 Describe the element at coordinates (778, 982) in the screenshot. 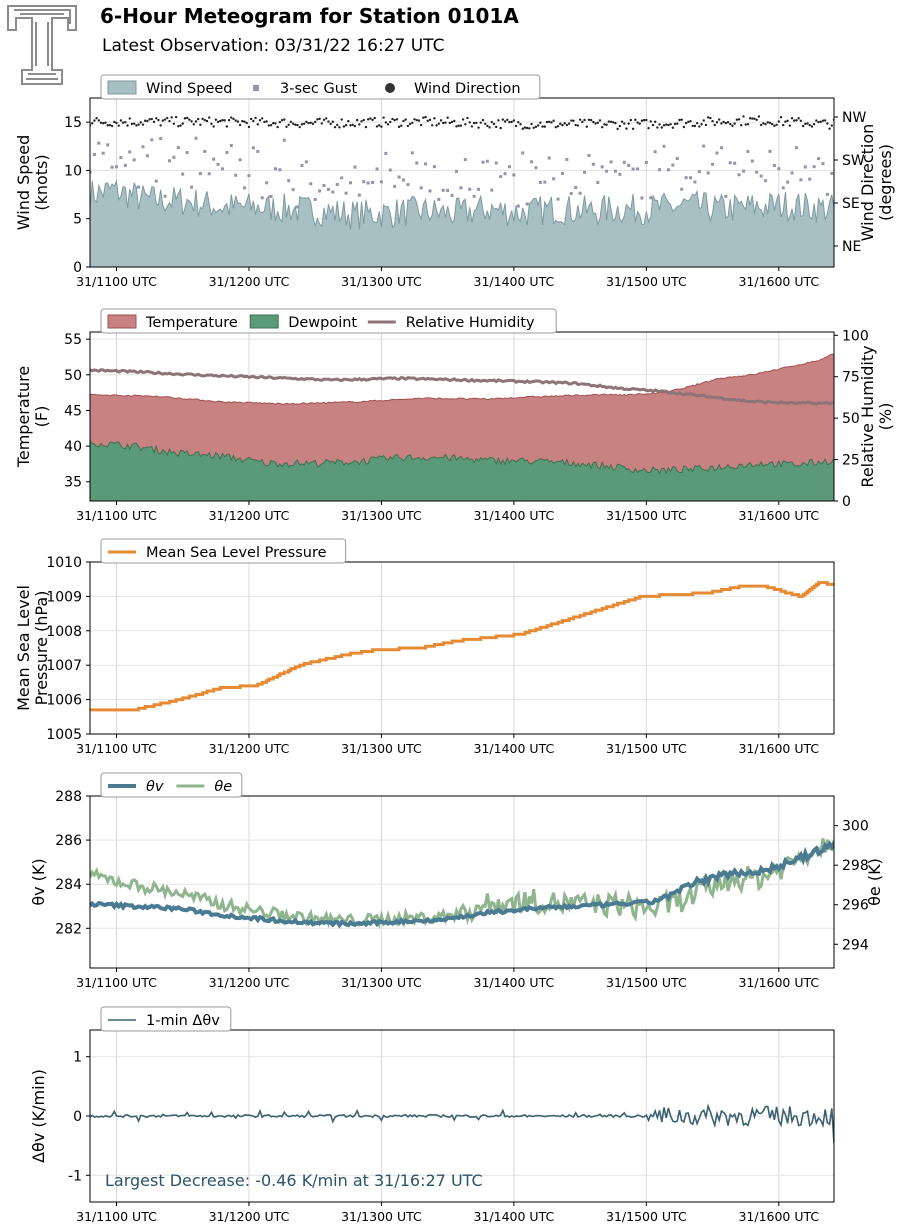

I see `x-tick-label: 31/1600 UTC` at that location.